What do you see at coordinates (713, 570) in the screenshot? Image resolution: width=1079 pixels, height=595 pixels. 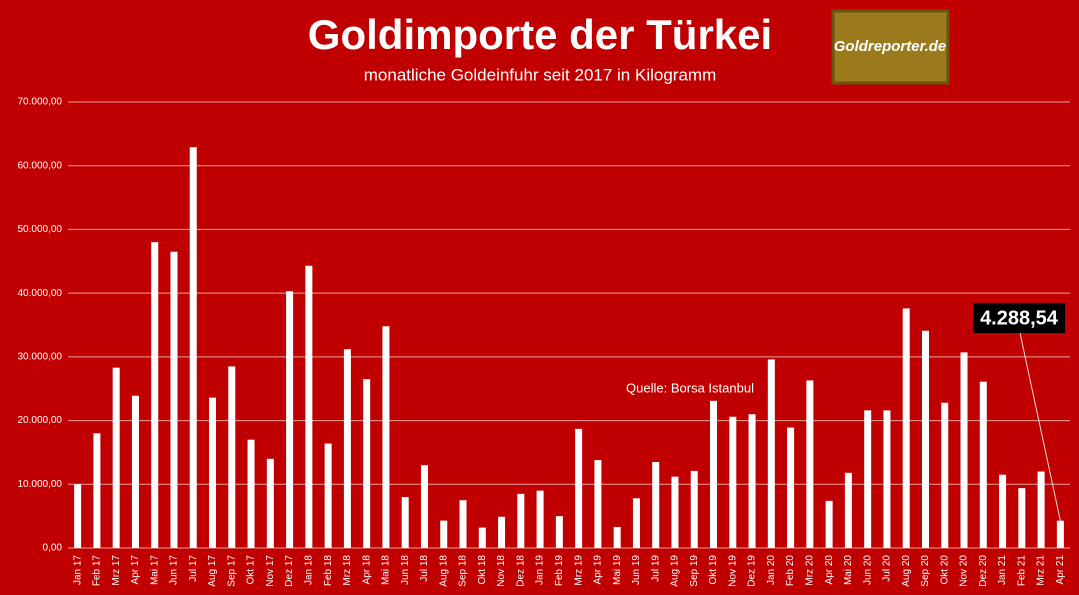 I see `x-tick-label: Okt 19` at bounding box center [713, 570].